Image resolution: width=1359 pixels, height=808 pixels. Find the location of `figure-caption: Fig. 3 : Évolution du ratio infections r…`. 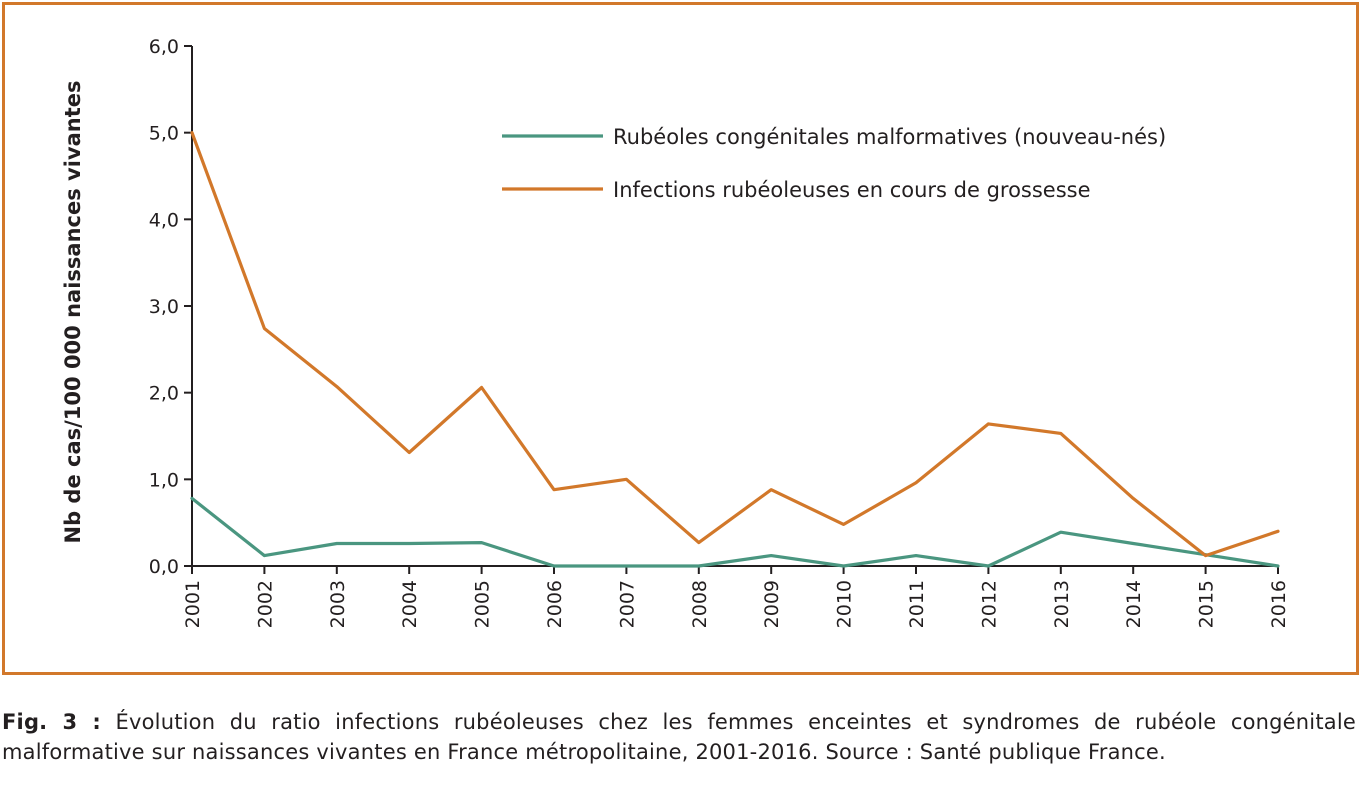

figure-caption: Fig. 3 : Évolution du ratio infections r… is located at coordinates (679, 737).